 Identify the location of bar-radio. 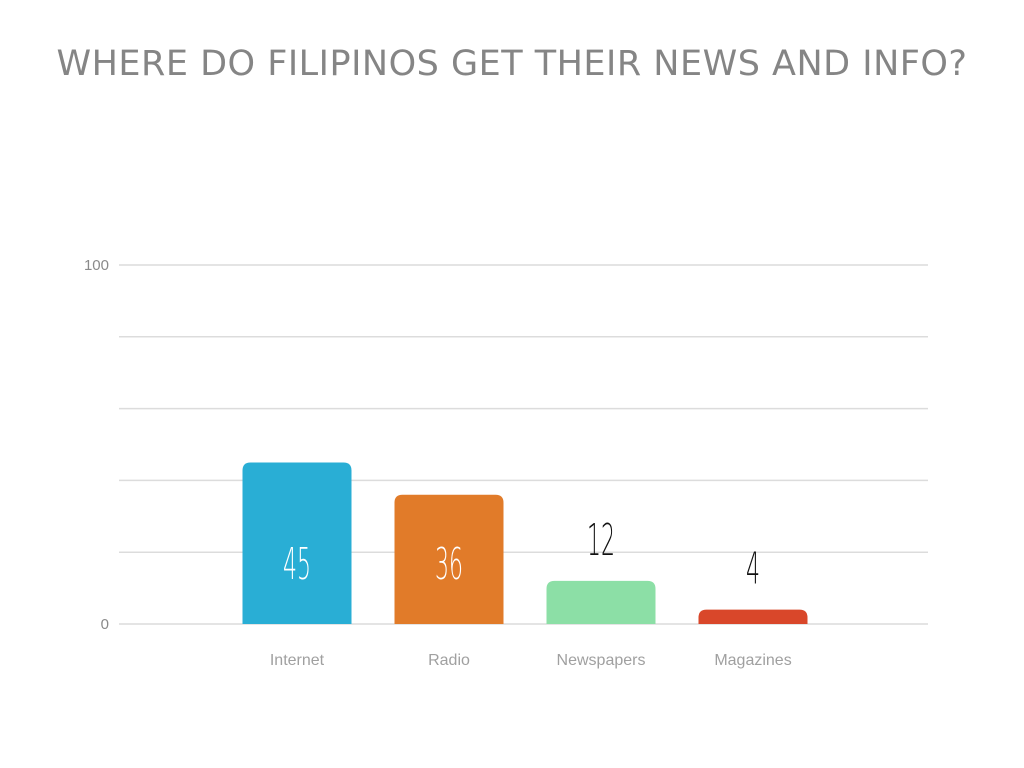
(449, 559).